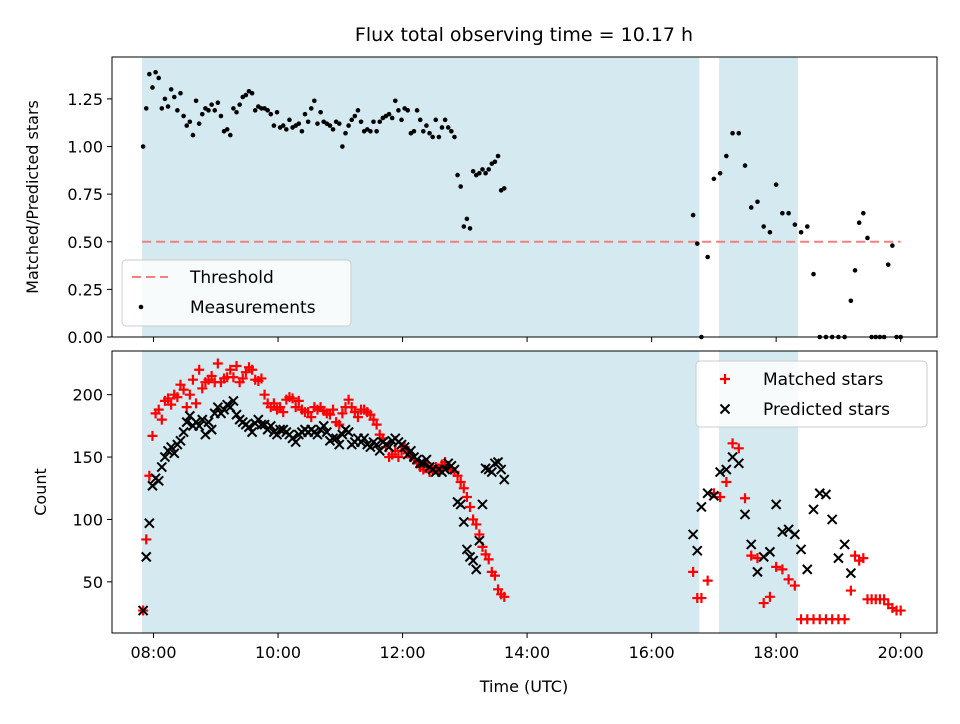 The height and width of the screenshot is (724, 960). I want to click on figure-title: Flux total observing time = 10.17 h, so click(524, 35).